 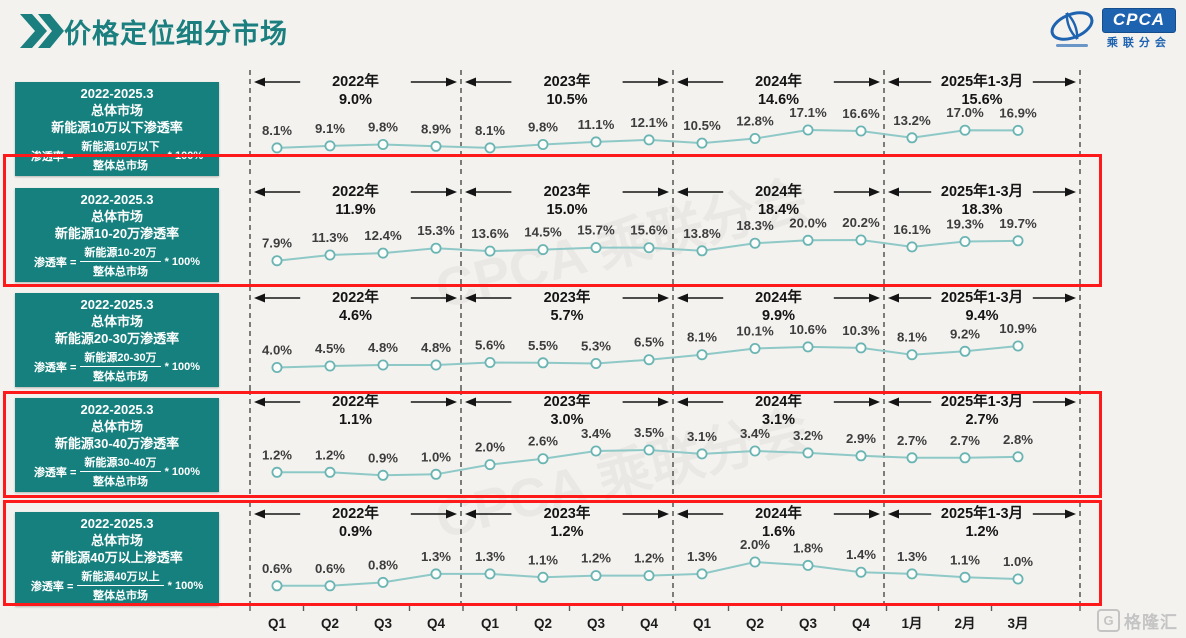 What do you see at coordinates (596, 346) in the screenshot?
I see `data-point-label: 5.3%` at bounding box center [596, 346].